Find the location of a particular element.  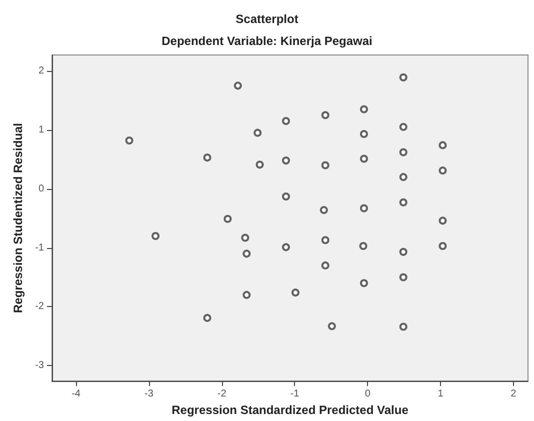

x-tick-label: -3 is located at coordinates (149, 394).